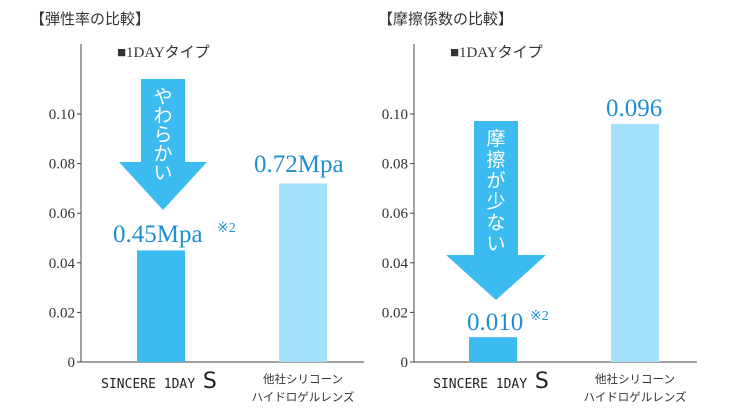 The width and height of the screenshot is (740, 415). I want to click on chart-title: 【摩擦係数の比較】, so click(445, 19).